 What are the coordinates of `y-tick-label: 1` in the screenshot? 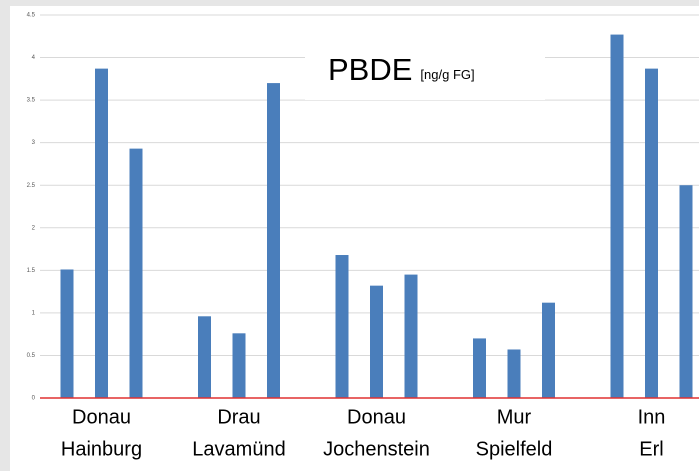 It's located at (34, 313).